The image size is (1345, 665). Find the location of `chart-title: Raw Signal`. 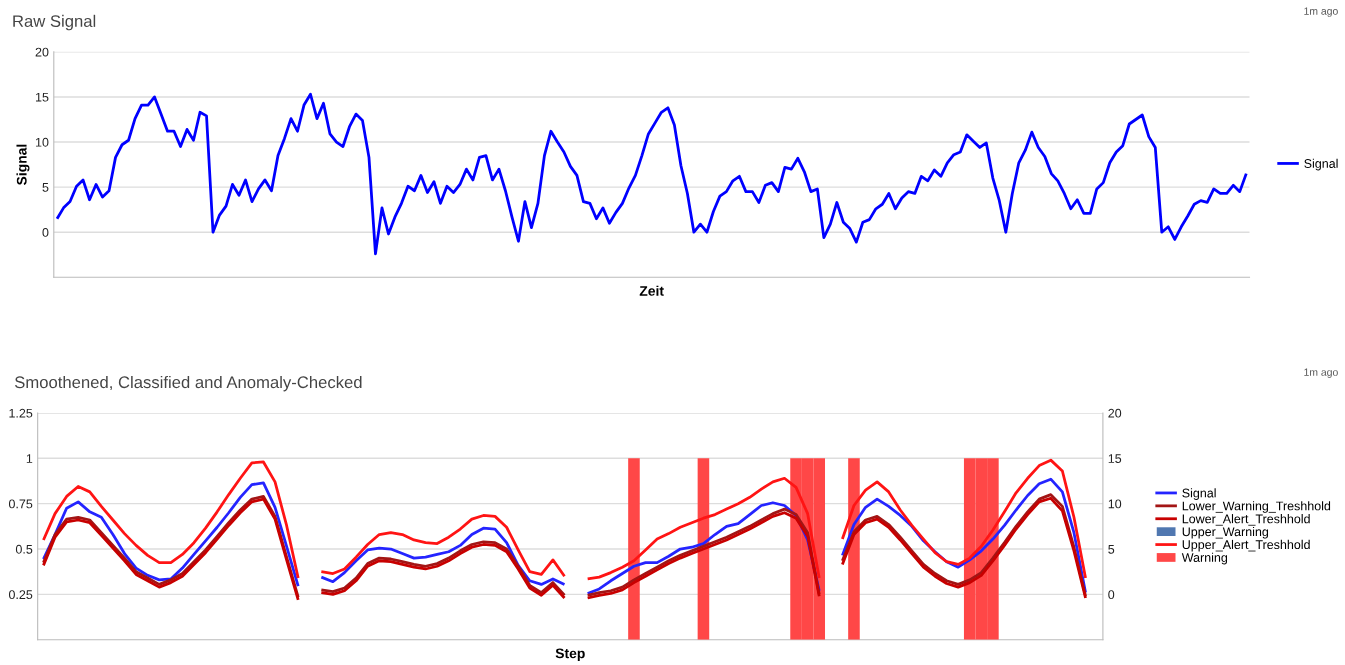

chart-title: Raw Signal is located at coordinates (54, 22).